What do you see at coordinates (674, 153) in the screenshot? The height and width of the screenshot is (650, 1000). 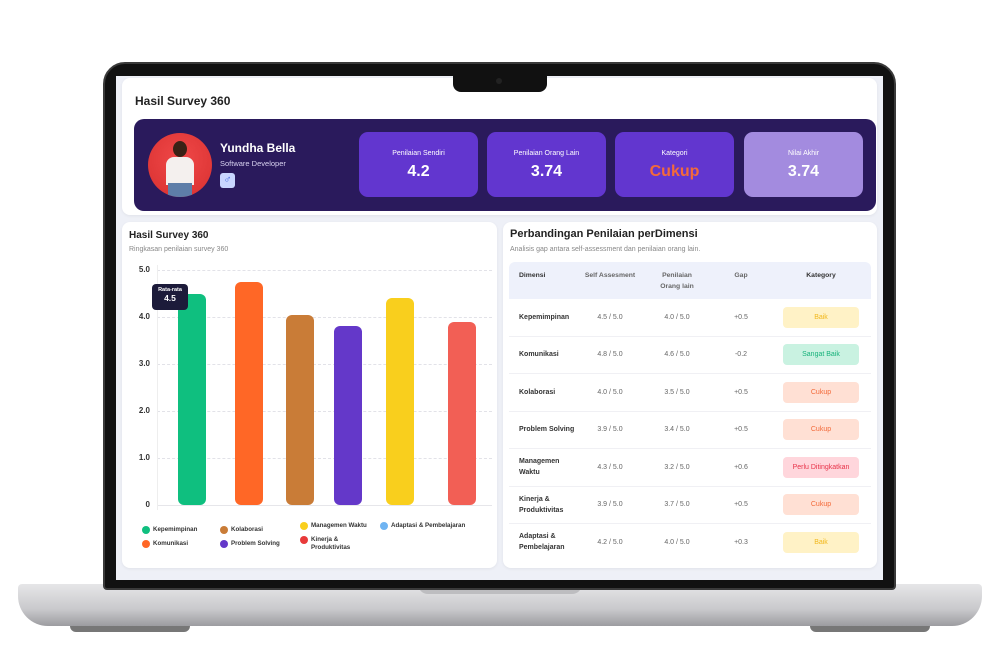 I see `stat-label: Kategori` at bounding box center [674, 153].